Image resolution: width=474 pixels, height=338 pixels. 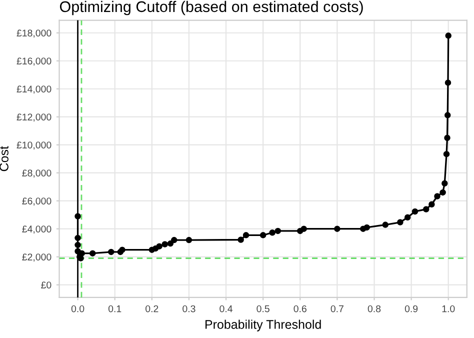 What do you see at coordinates (34, 62) in the screenshot?
I see `y-tick-label: £16,000` at bounding box center [34, 62].